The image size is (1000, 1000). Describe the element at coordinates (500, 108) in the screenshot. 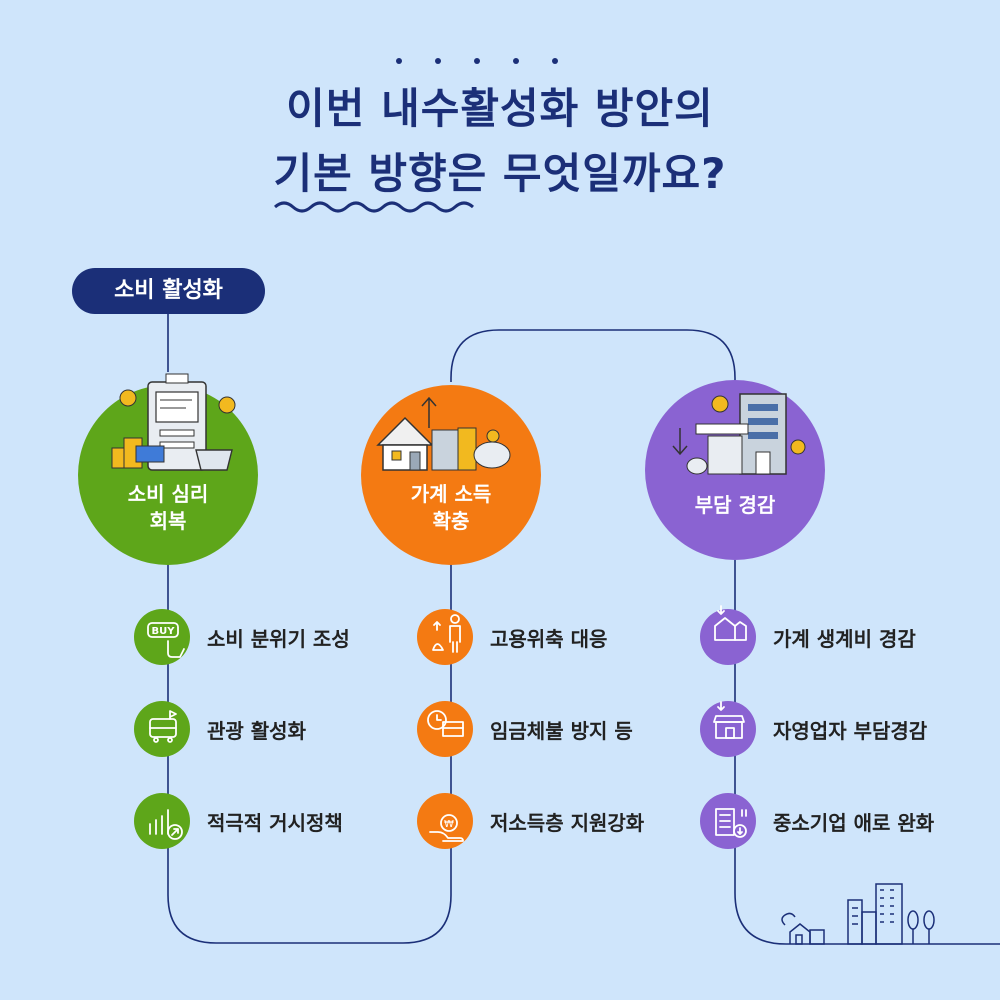

I see `title-line-1: 이번 내수활성화 방안의` at that location.